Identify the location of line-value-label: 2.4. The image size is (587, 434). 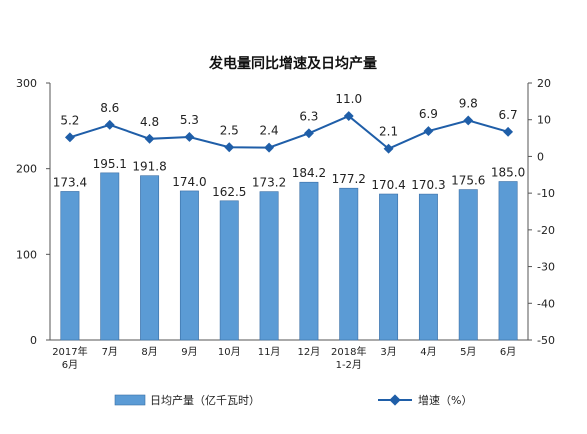
(269, 131).